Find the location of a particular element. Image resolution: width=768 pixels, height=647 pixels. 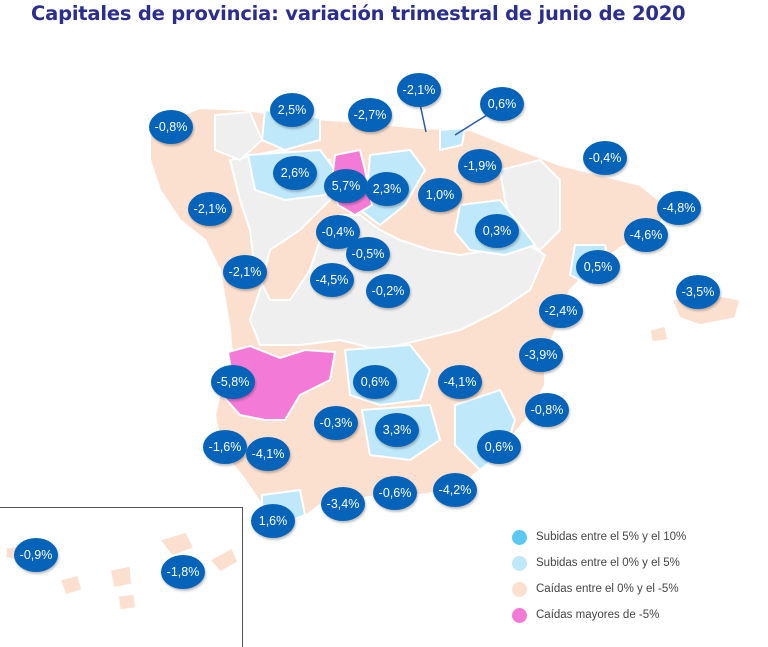

value-badge: -3,9% is located at coordinates (541, 355).